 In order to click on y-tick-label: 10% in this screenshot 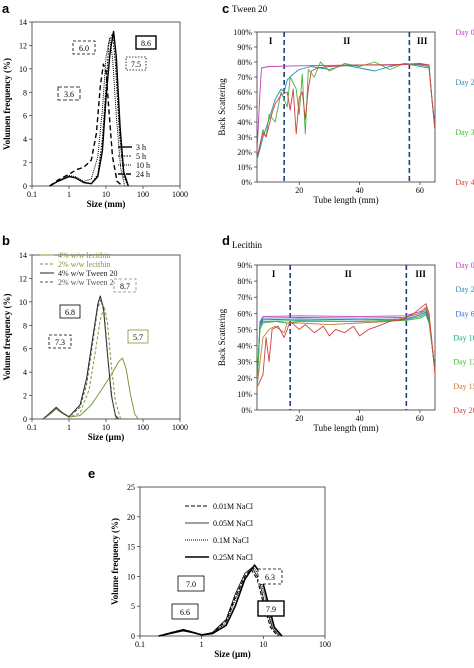, I will do `click(244, 167)`.